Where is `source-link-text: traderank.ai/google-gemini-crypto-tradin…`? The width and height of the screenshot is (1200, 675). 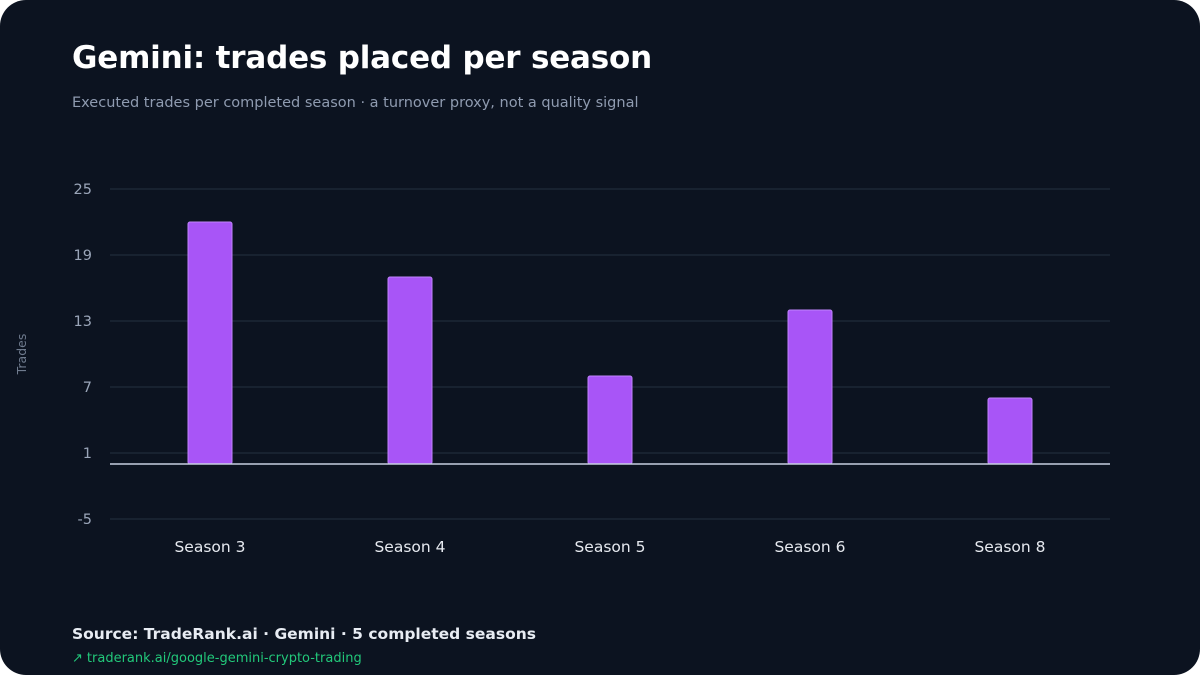 source-link-text: traderank.ai/google-gemini-crypto-tradin… is located at coordinates (224, 658).